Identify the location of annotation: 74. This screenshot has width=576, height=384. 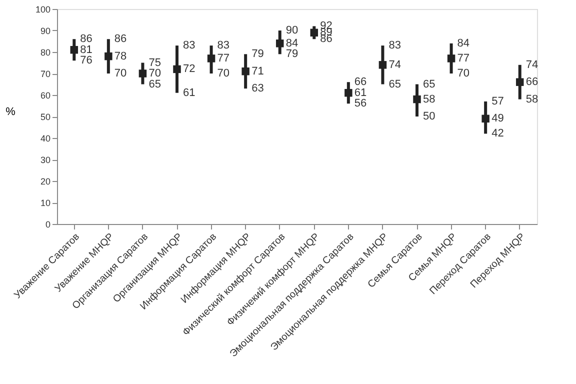
(532, 64).